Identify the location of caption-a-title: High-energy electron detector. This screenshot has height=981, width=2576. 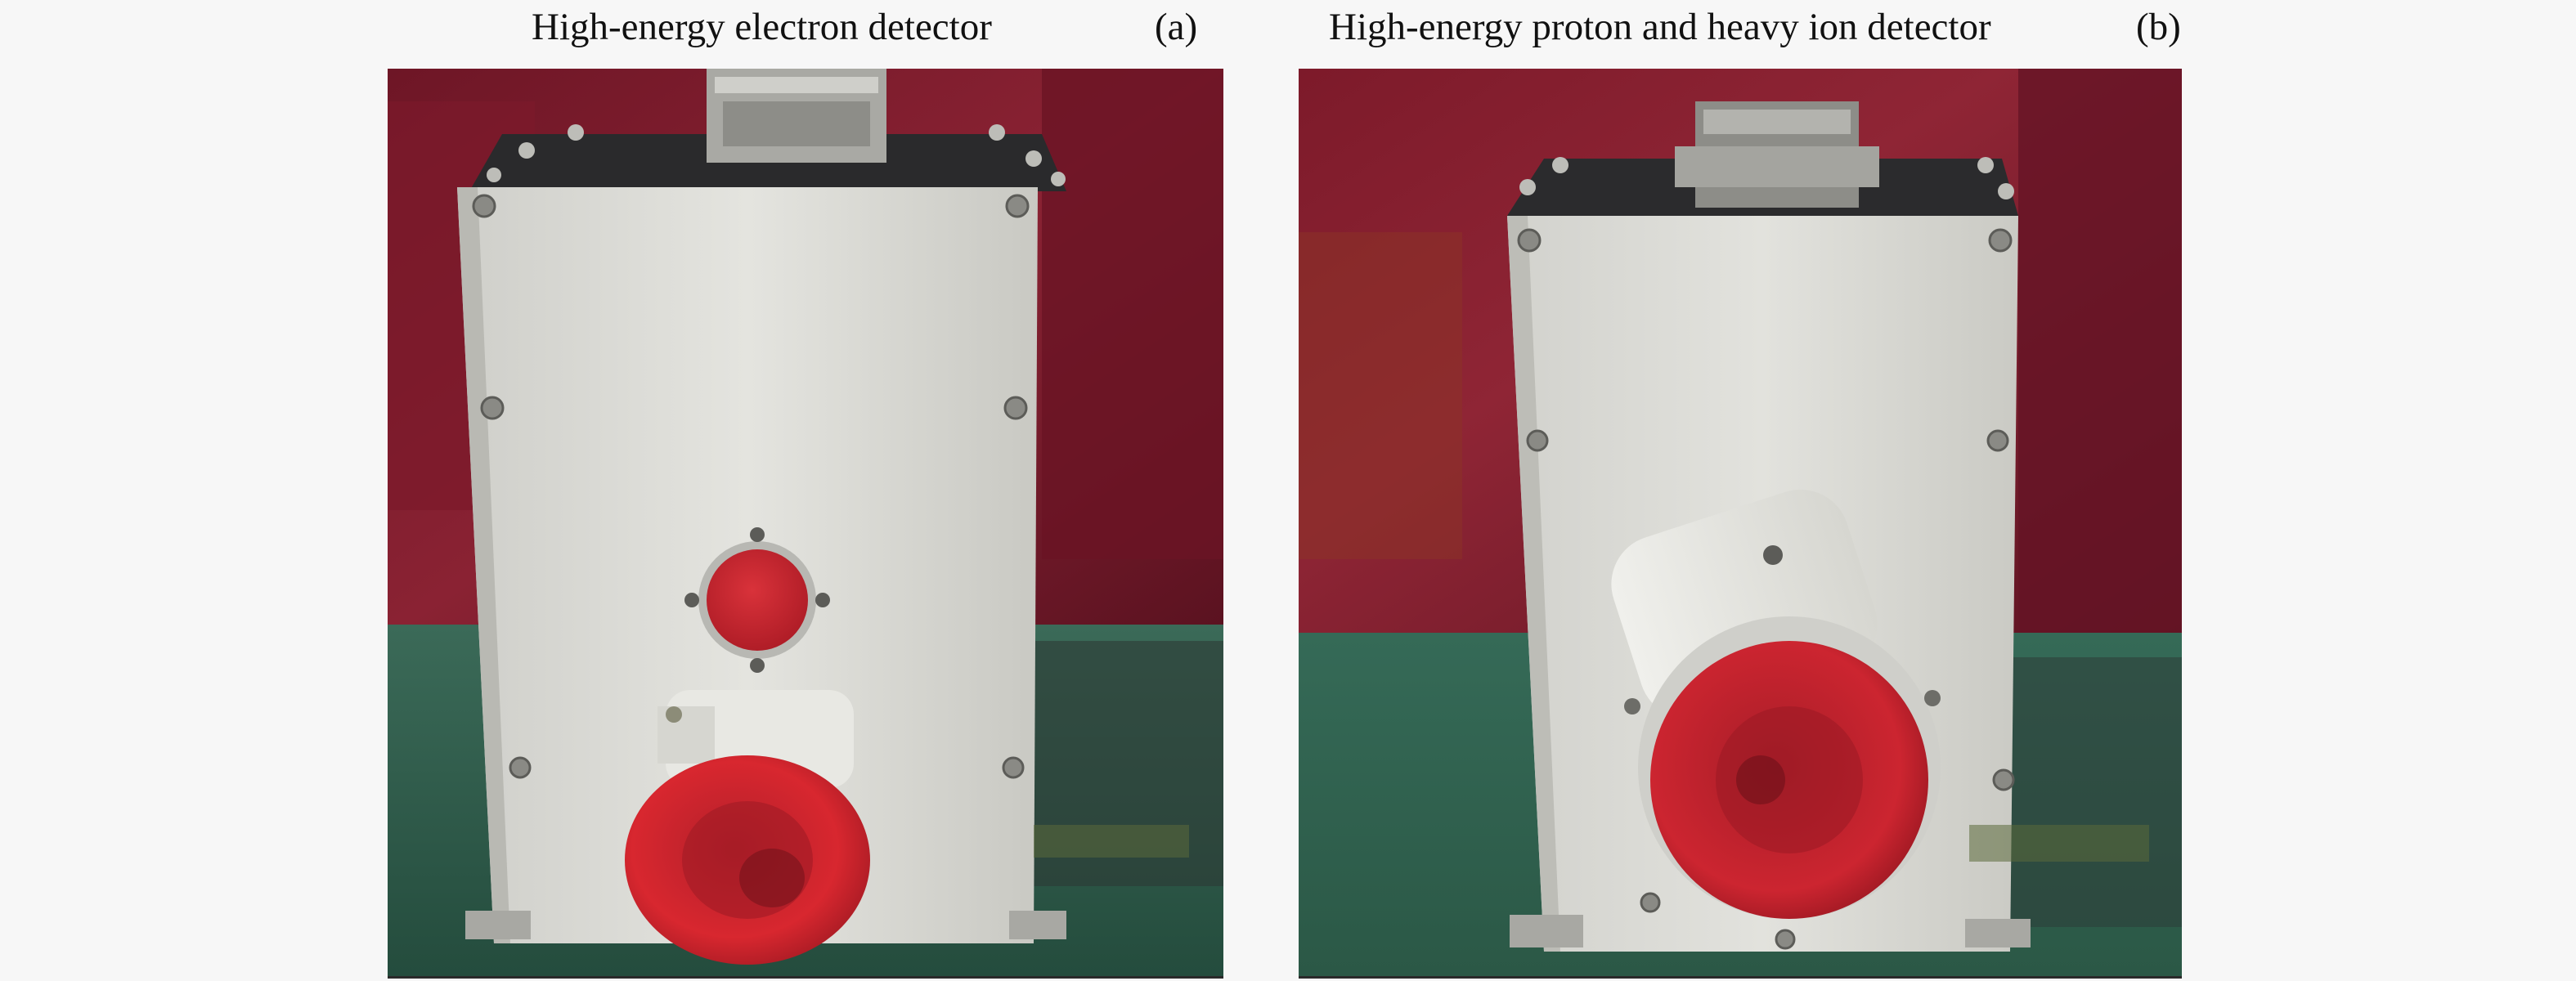
(762, 27).